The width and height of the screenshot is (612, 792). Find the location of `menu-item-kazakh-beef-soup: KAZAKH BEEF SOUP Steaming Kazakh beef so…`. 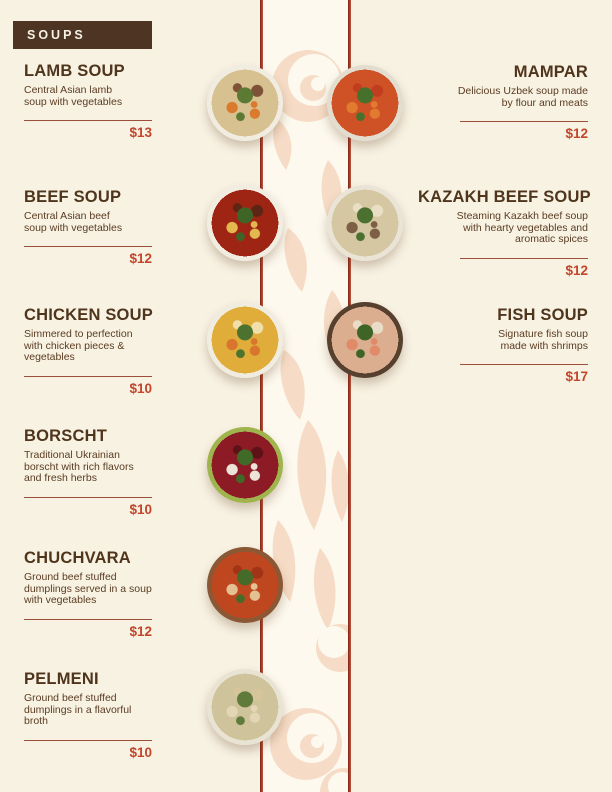

menu-item-kazakh-beef-soup: KAZAKH BEEF SOUP Steaming Kazakh beef so… is located at coordinates (504, 233).